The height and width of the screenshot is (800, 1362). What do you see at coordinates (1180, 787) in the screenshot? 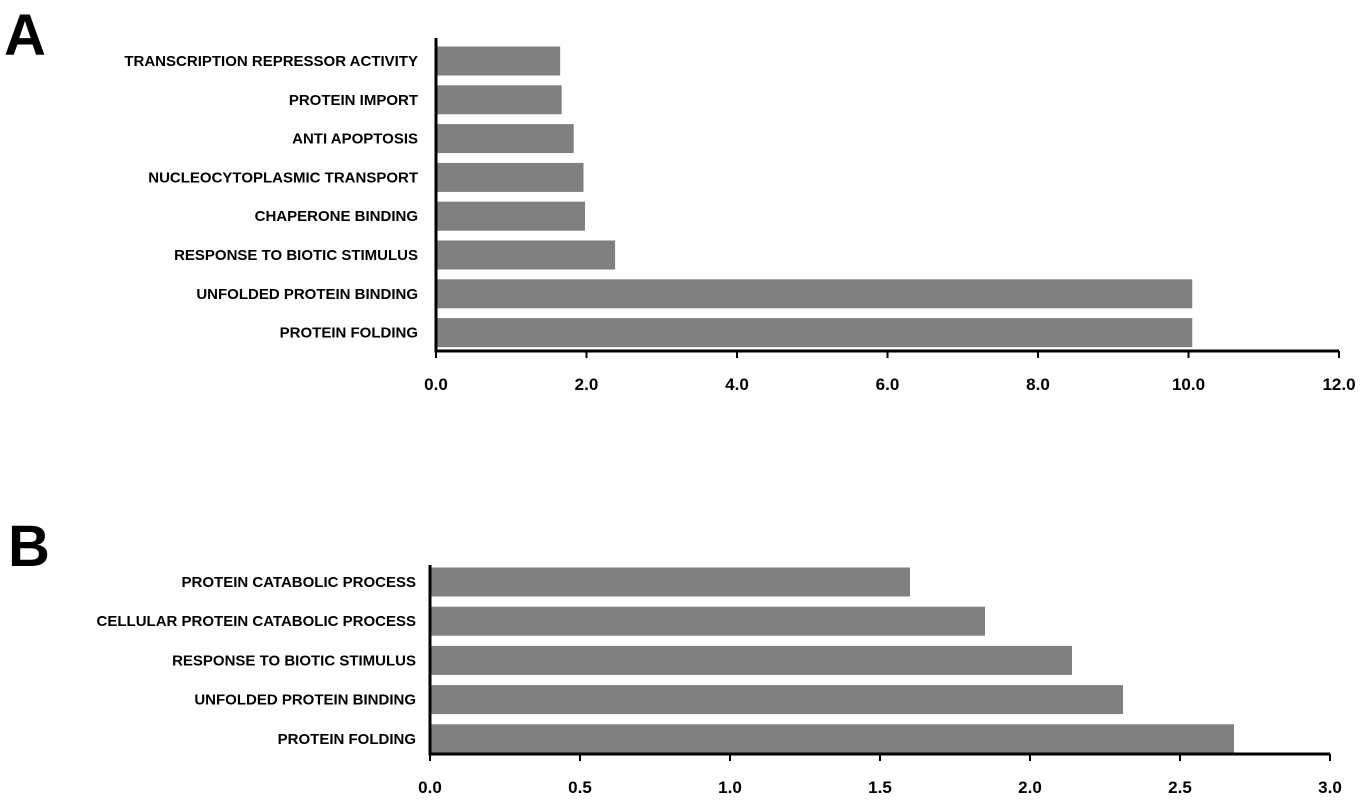
I see `x-tick-label-b-5: 2.5` at bounding box center [1180, 787].